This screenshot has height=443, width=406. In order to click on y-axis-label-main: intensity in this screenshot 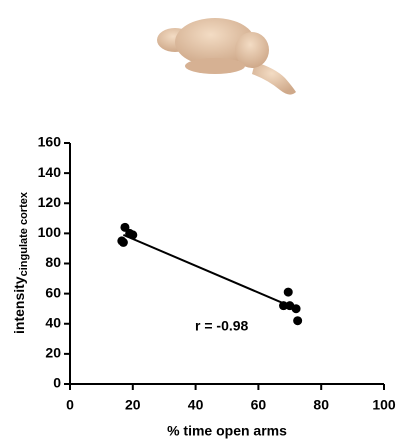, I will do `click(19, 305)`.